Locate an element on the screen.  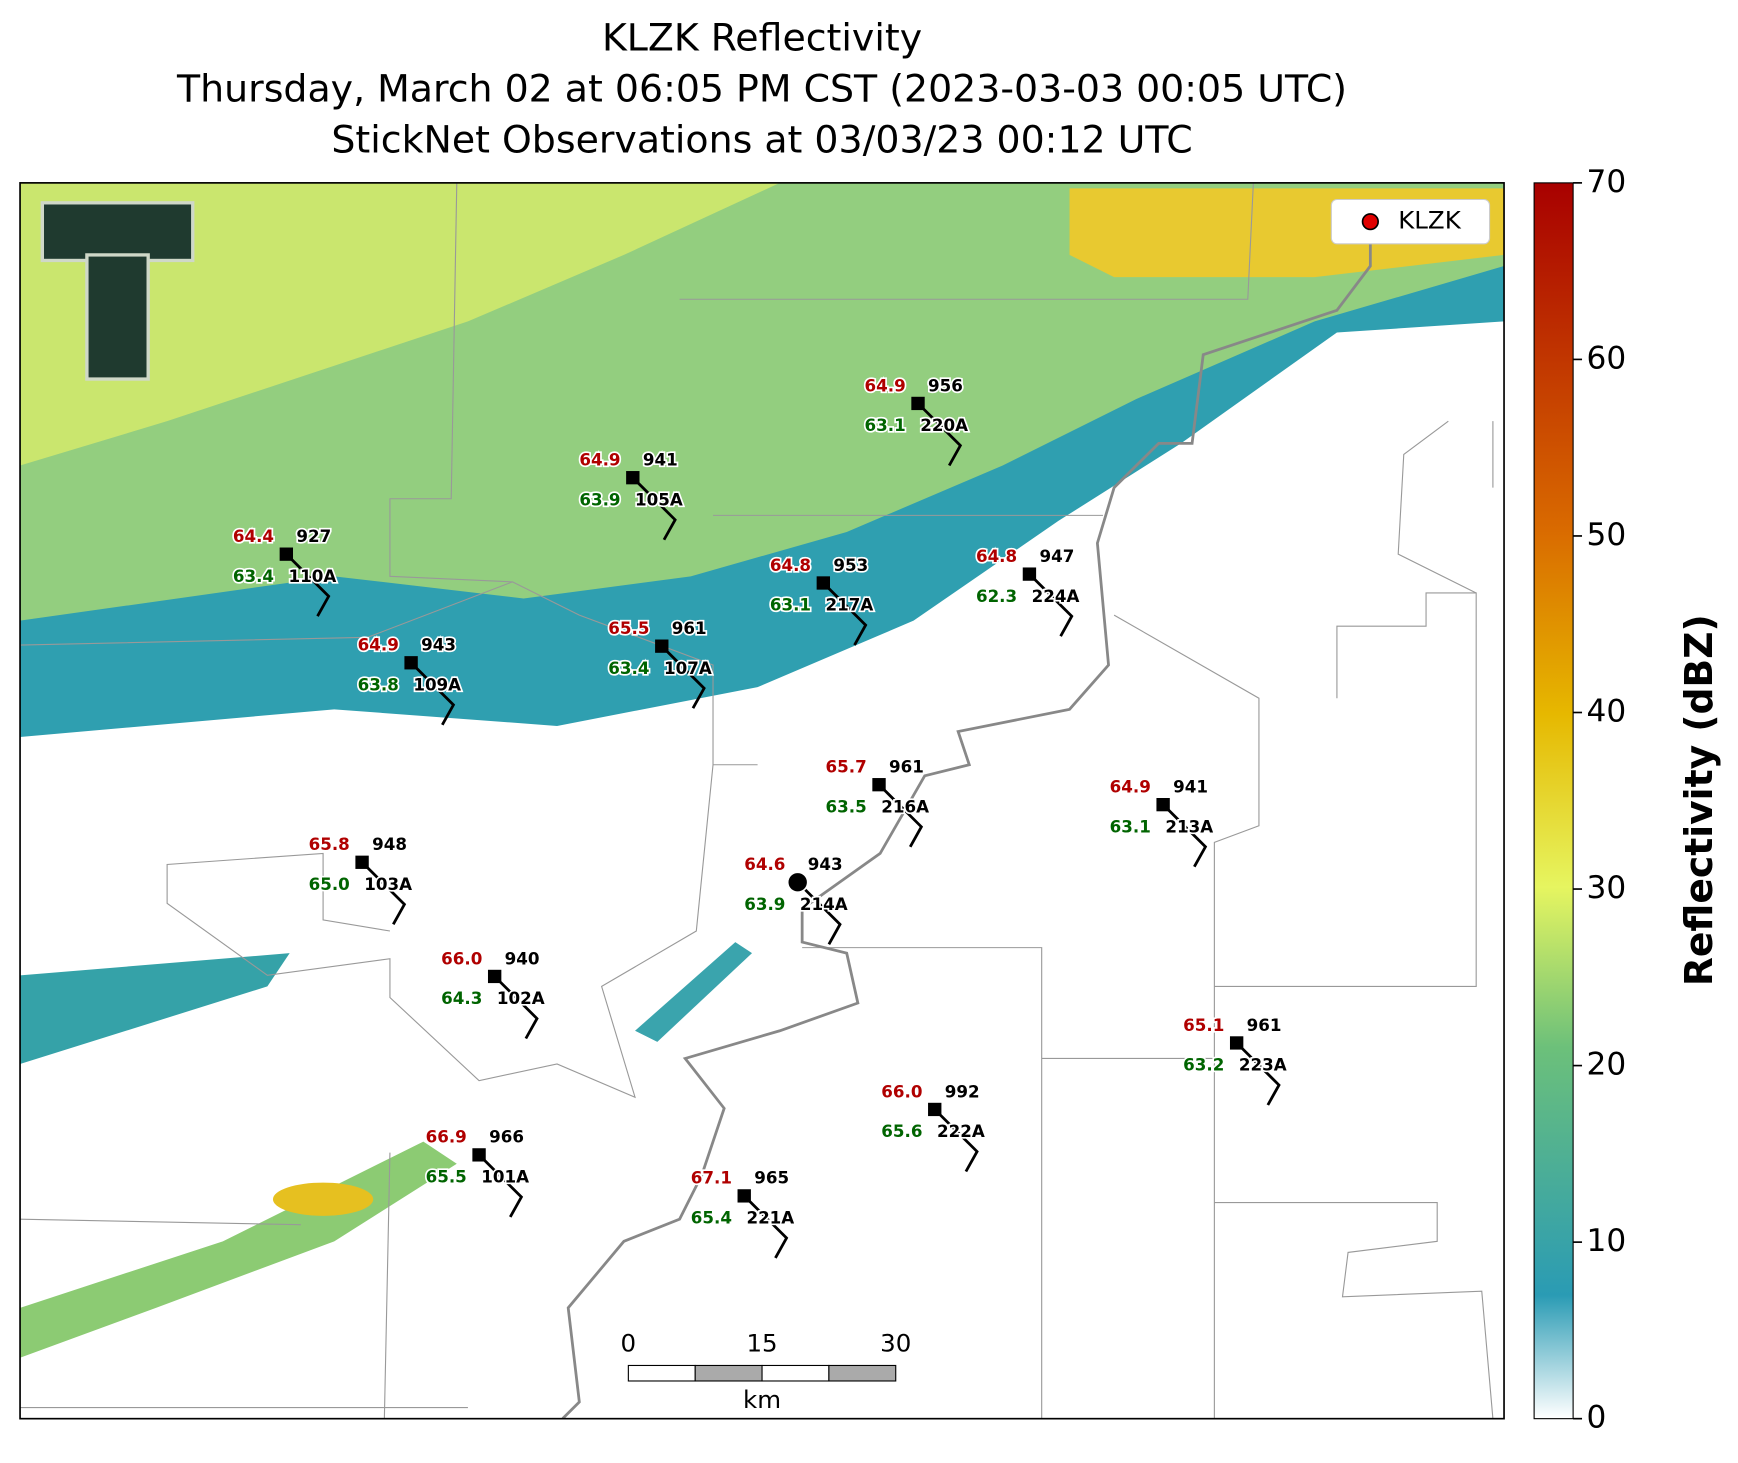
pressure: 965 is located at coordinates (771, 1178).